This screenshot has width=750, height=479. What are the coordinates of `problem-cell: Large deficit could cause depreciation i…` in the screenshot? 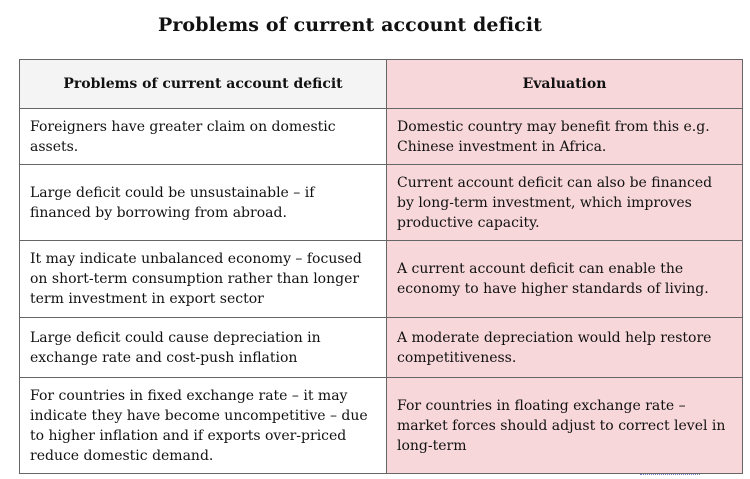 It's located at (203, 347).